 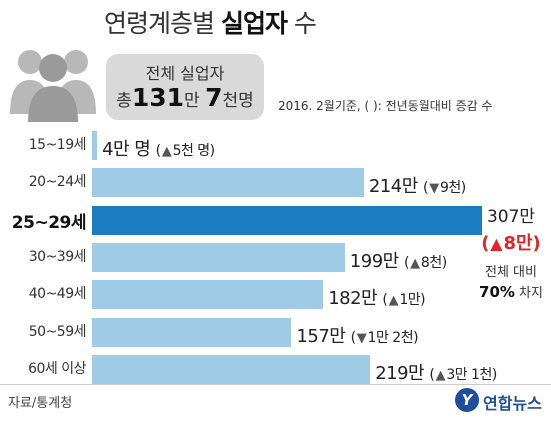 I want to click on bar-value-label: 4만 명 (▲5천 명), so click(x=158, y=149).